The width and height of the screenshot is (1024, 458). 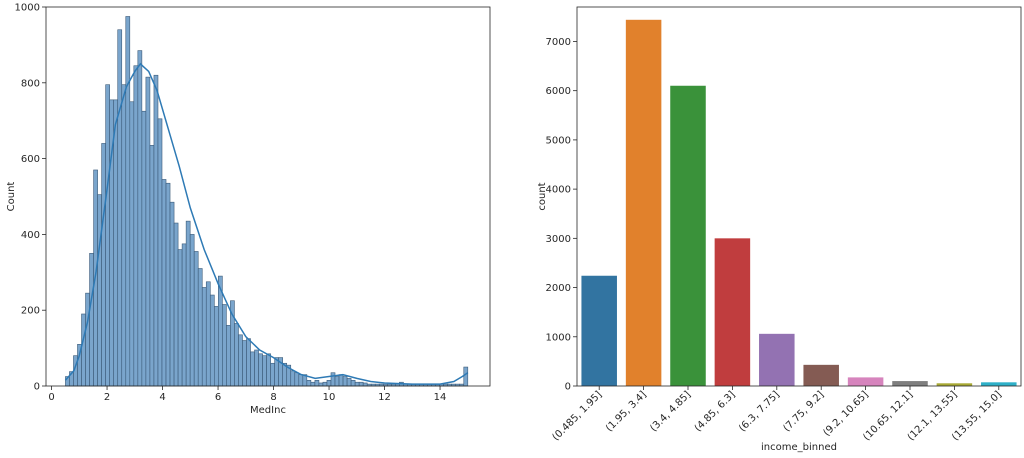 I want to click on x-tick-label: 12, so click(x=384, y=397).